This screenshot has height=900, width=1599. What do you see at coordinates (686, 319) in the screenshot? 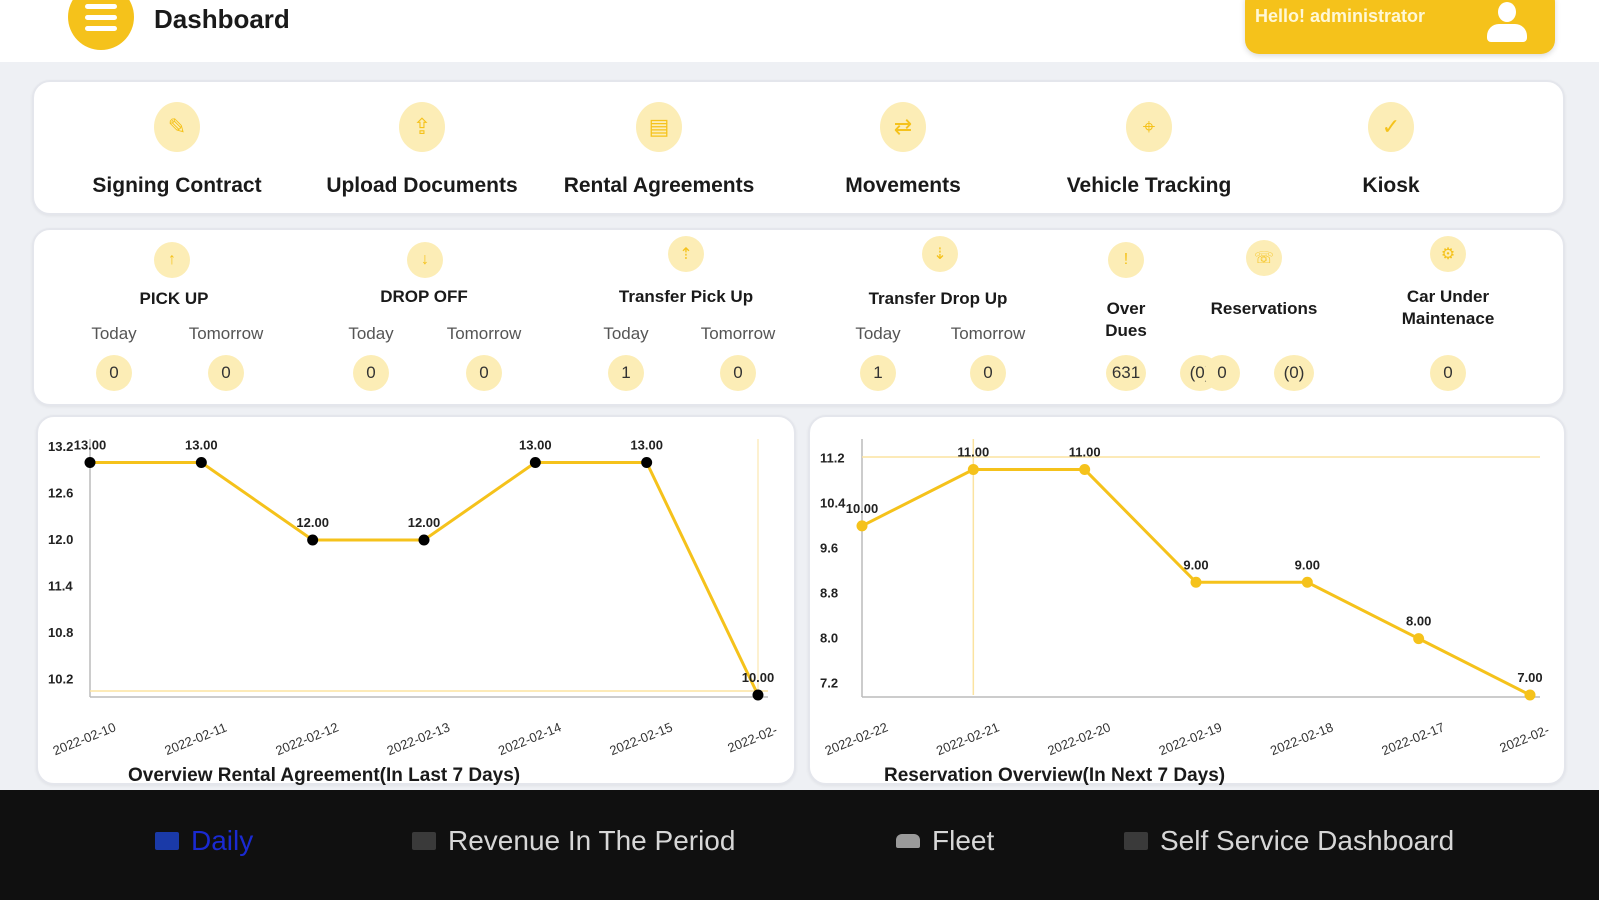
I see `stat-transfer-pickup: ⇡ Transfer Pick Up Today Tomorrow 1 0` at bounding box center [686, 319].